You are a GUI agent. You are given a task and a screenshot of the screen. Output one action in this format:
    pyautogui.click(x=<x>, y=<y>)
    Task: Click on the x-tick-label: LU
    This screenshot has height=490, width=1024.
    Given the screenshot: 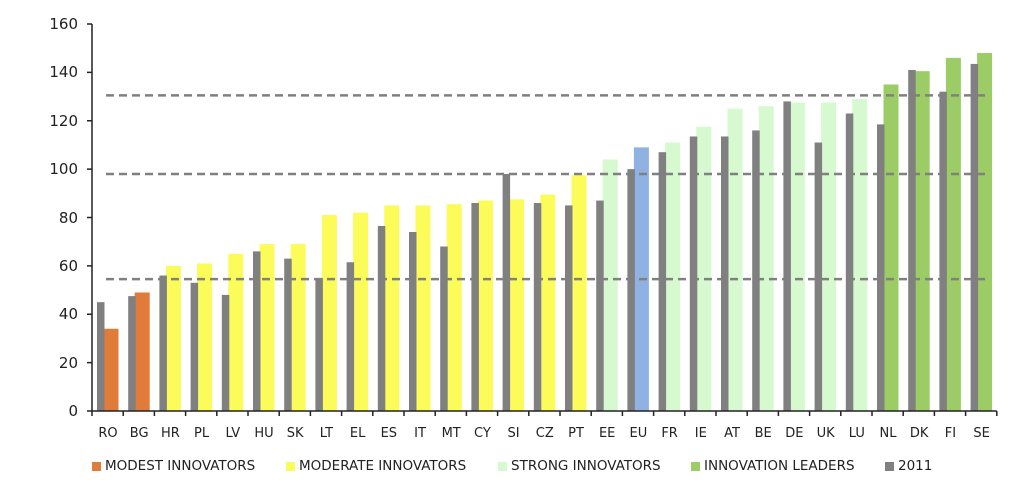 What is the action you would take?
    pyautogui.click(x=856, y=433)
    